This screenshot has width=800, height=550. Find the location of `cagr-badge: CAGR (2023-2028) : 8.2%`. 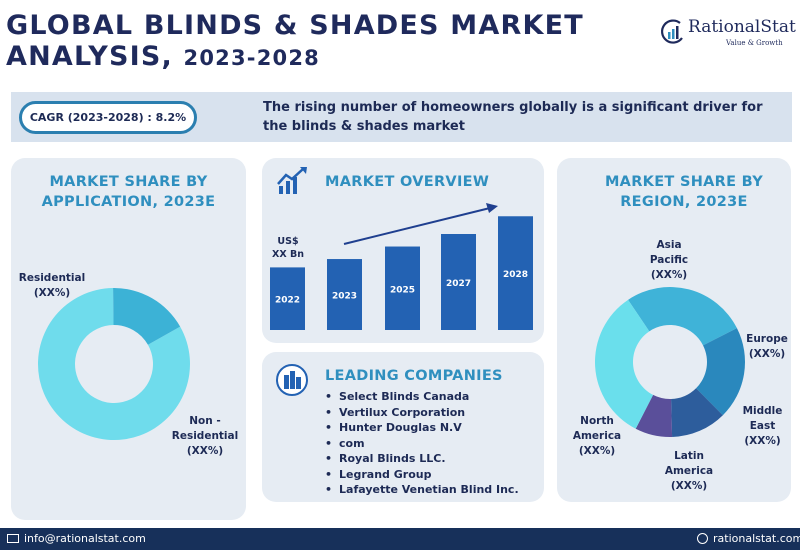

cagr-badge: CAGR (2023-2028) : 8.2% is located at coordinates (108, 117).